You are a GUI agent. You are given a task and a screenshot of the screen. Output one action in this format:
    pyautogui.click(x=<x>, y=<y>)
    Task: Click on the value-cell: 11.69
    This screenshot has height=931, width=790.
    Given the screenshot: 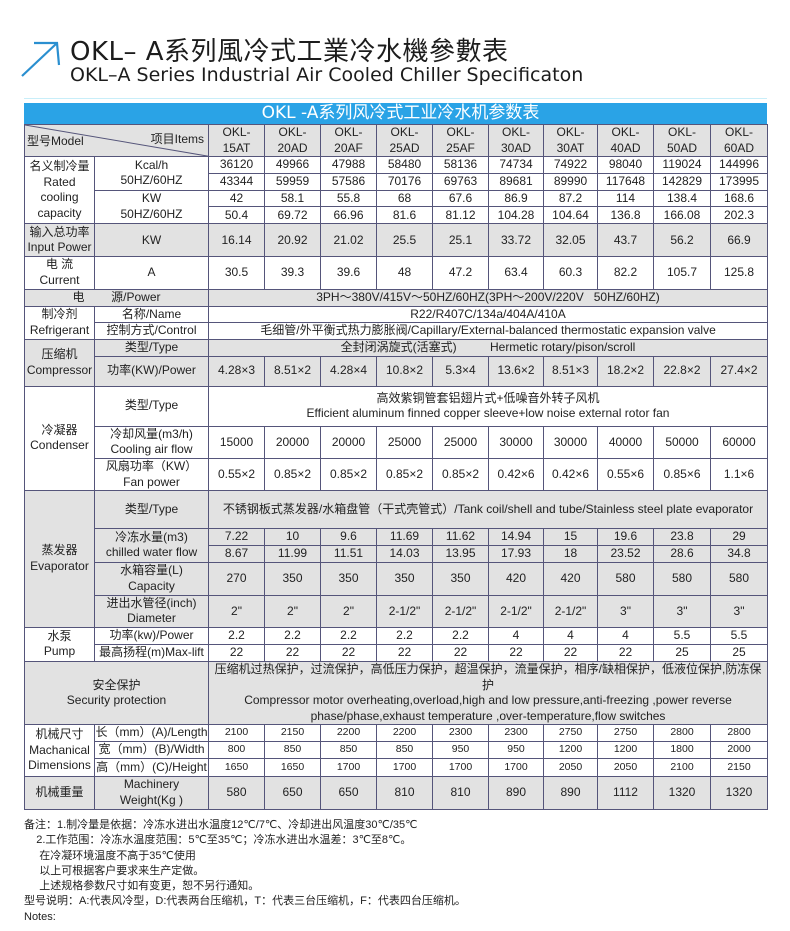 What is the action you would take?
    pyautogui.click(x=404, y=537)
    